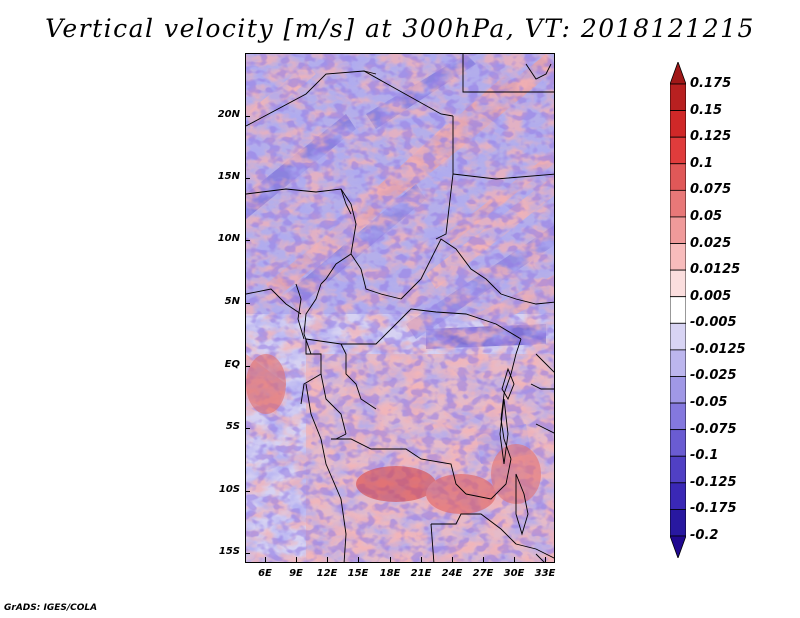  I want to click on colorbar-label: 0.05, so click(706, 216).